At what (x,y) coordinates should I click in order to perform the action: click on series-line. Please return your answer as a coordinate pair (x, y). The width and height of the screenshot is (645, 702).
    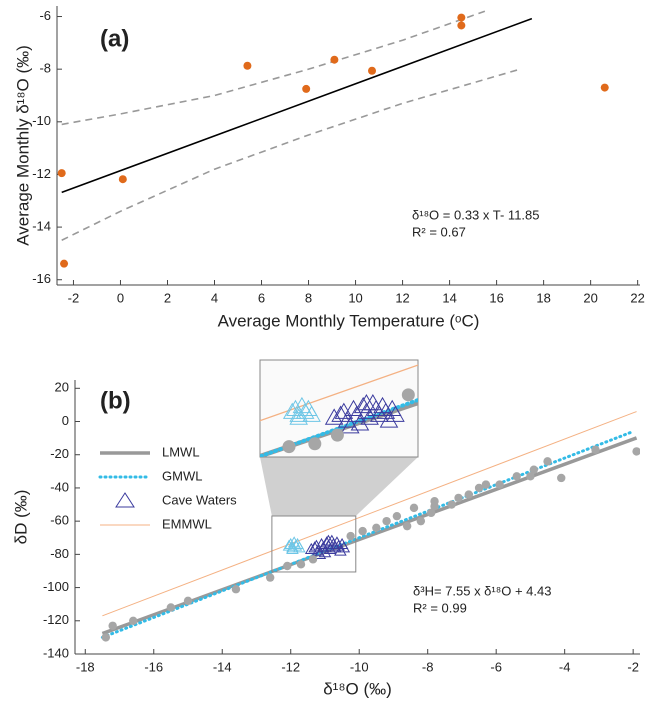
    Looking at the image, I should click on (273, 68).